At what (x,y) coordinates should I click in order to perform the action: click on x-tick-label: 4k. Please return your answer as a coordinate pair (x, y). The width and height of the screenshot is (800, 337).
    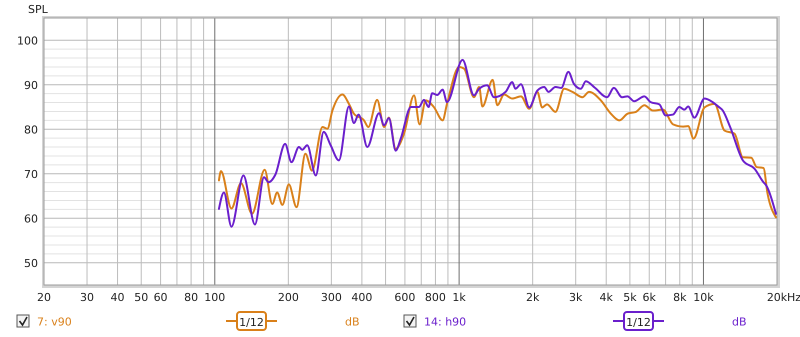
    Looking at the image, I should click on (607, 297).